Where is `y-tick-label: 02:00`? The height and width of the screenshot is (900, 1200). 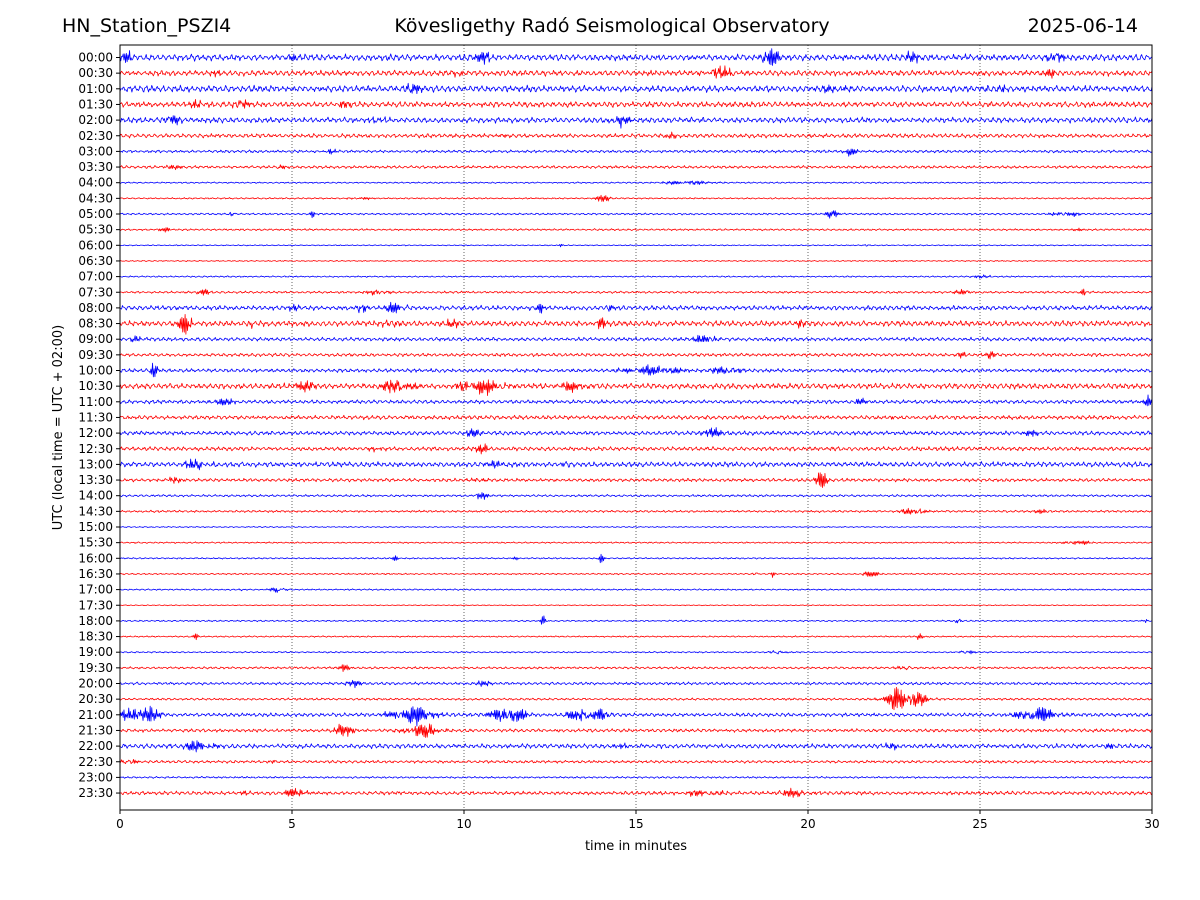 y-tick-label: 02:00 is located at coordinates (95, 120).